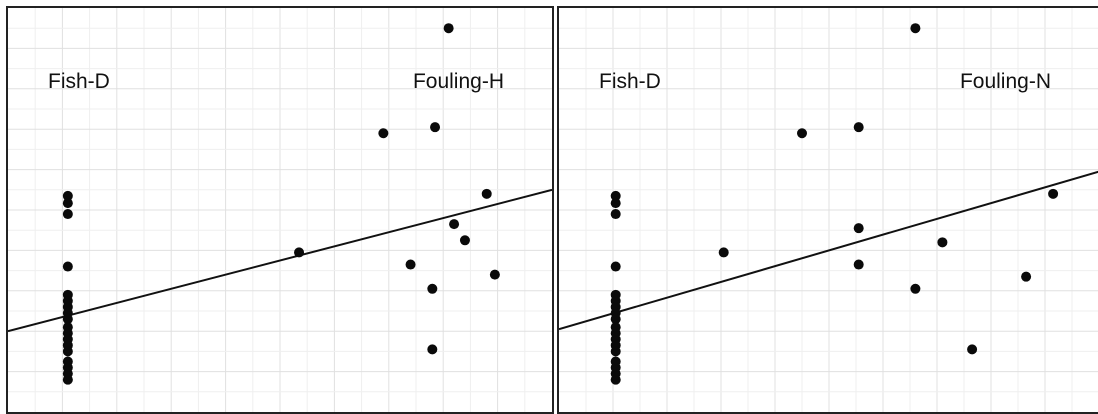  What do you see at coordinates (458, 81) in the screenshot?
I see `group-label-right: Fouling-H` at bounding box center [458, 81].